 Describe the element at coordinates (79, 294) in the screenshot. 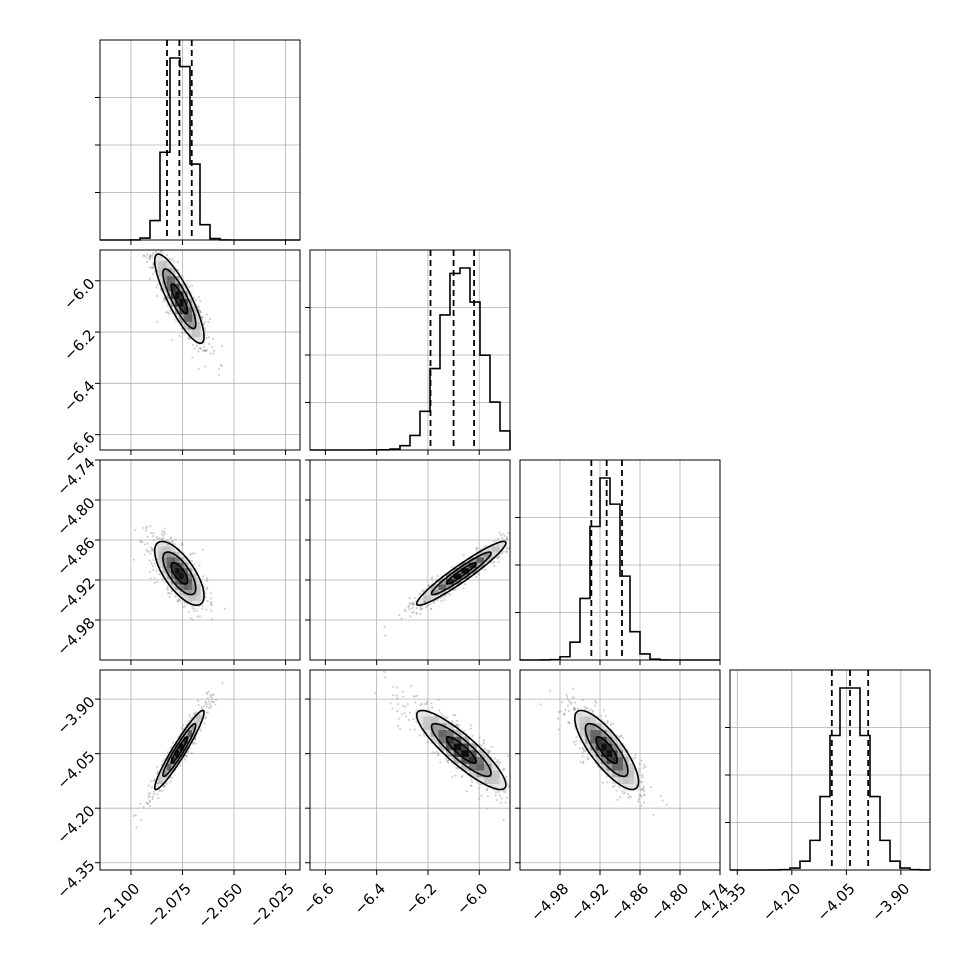

I see `y-tick-label: −6.0` at that location.